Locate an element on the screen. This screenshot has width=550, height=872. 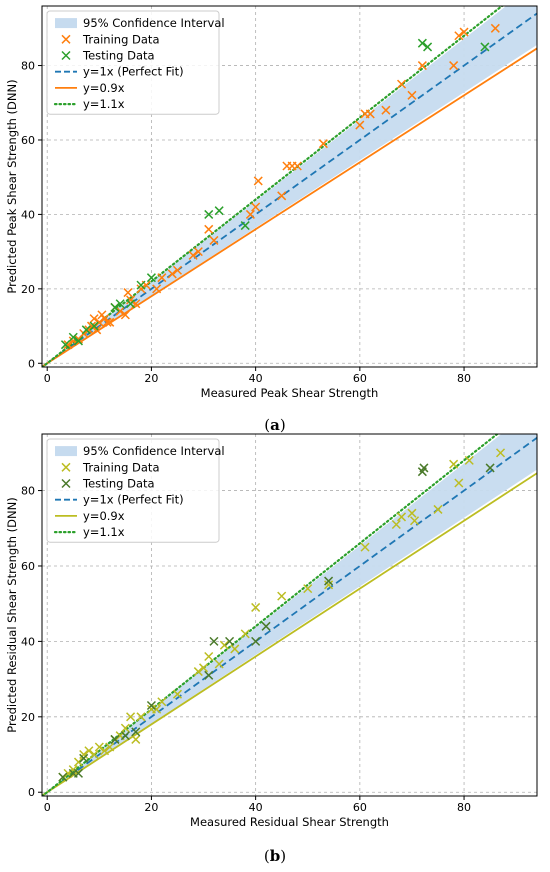
legend-label: y=1.1x is located at coordinates (104, 104).